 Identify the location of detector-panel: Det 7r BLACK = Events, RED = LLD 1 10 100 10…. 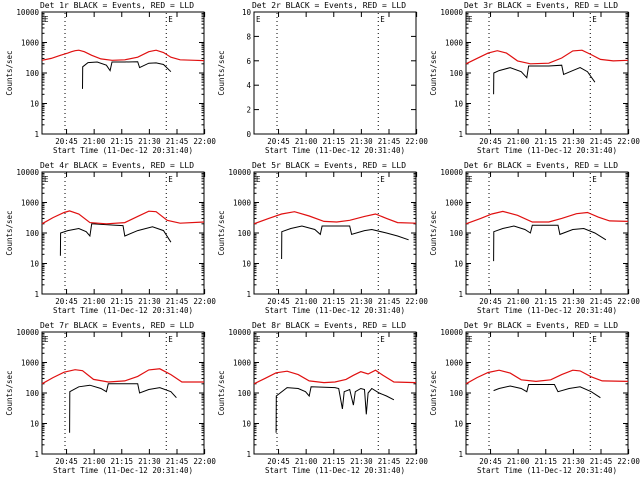
(110, 398).